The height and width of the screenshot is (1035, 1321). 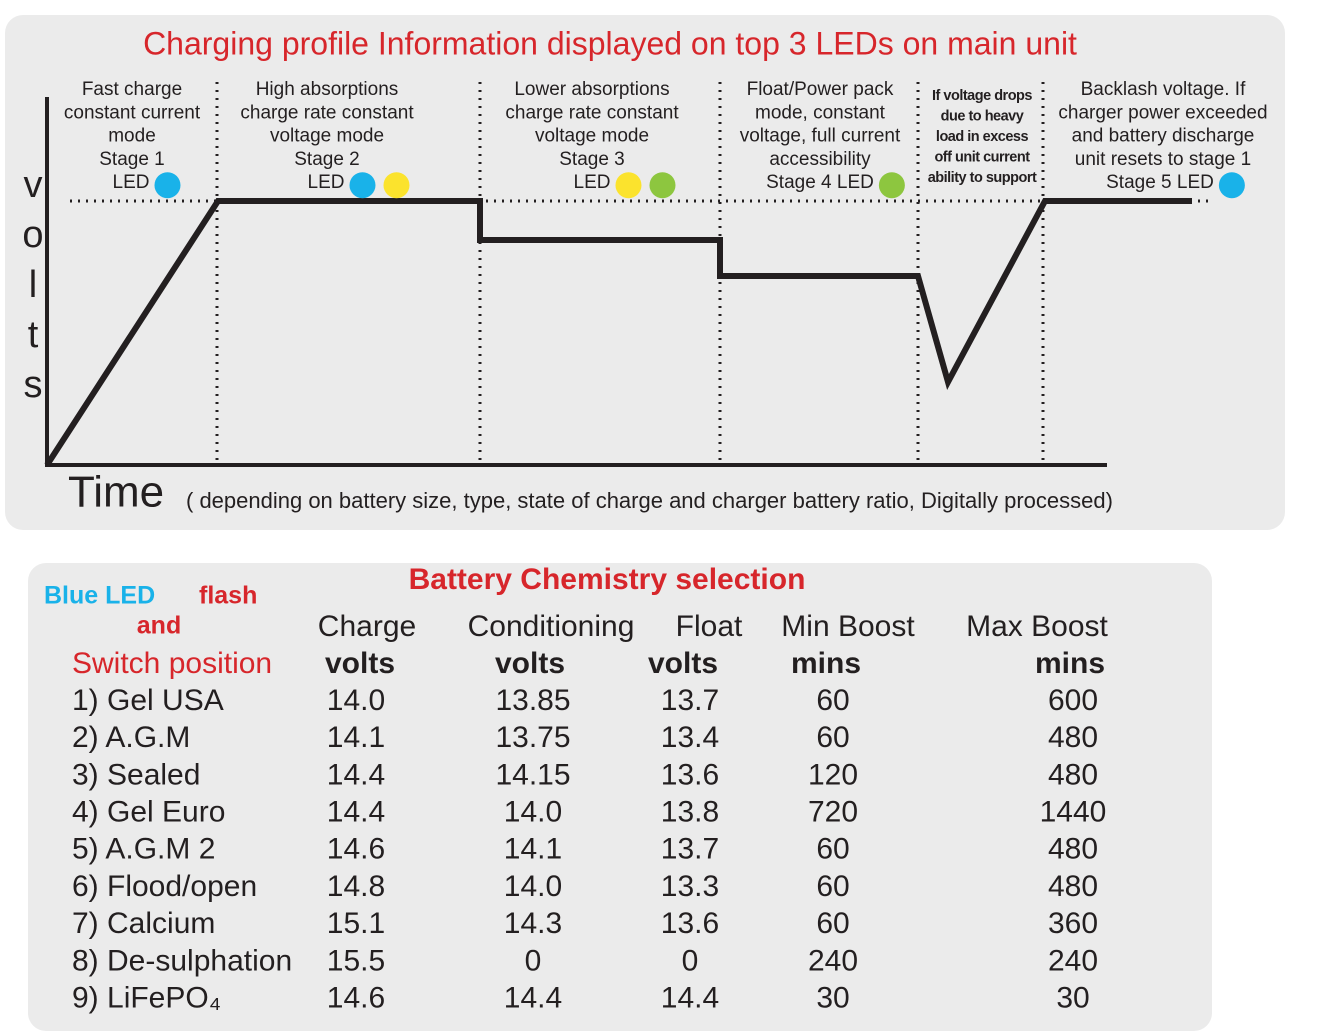 What do you see at coordinates (982, 96) in the screenshot?
I see `stage-text: If voltage drops` at bounding box center [982, 96].